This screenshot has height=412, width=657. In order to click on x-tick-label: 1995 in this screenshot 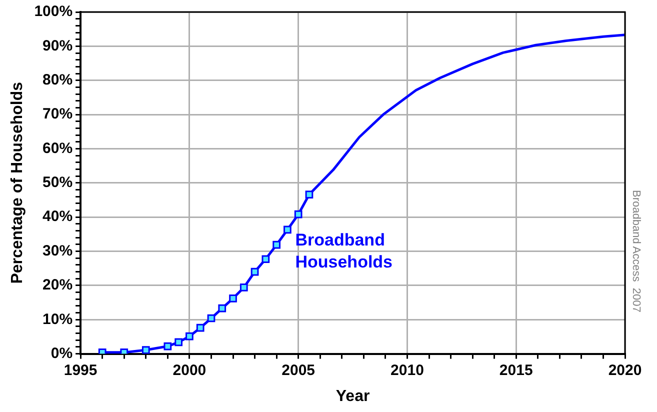, I will do `click(81, 370)`.